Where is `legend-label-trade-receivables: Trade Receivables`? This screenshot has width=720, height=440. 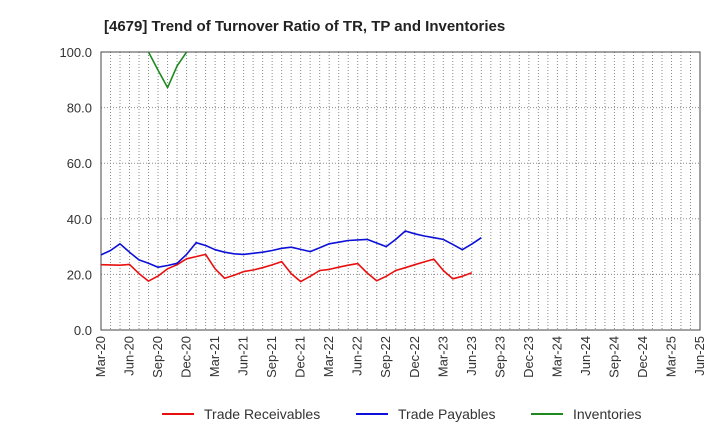
legend-label-trade-receivables: Trade Receivables is located at coordinates (262, 414).